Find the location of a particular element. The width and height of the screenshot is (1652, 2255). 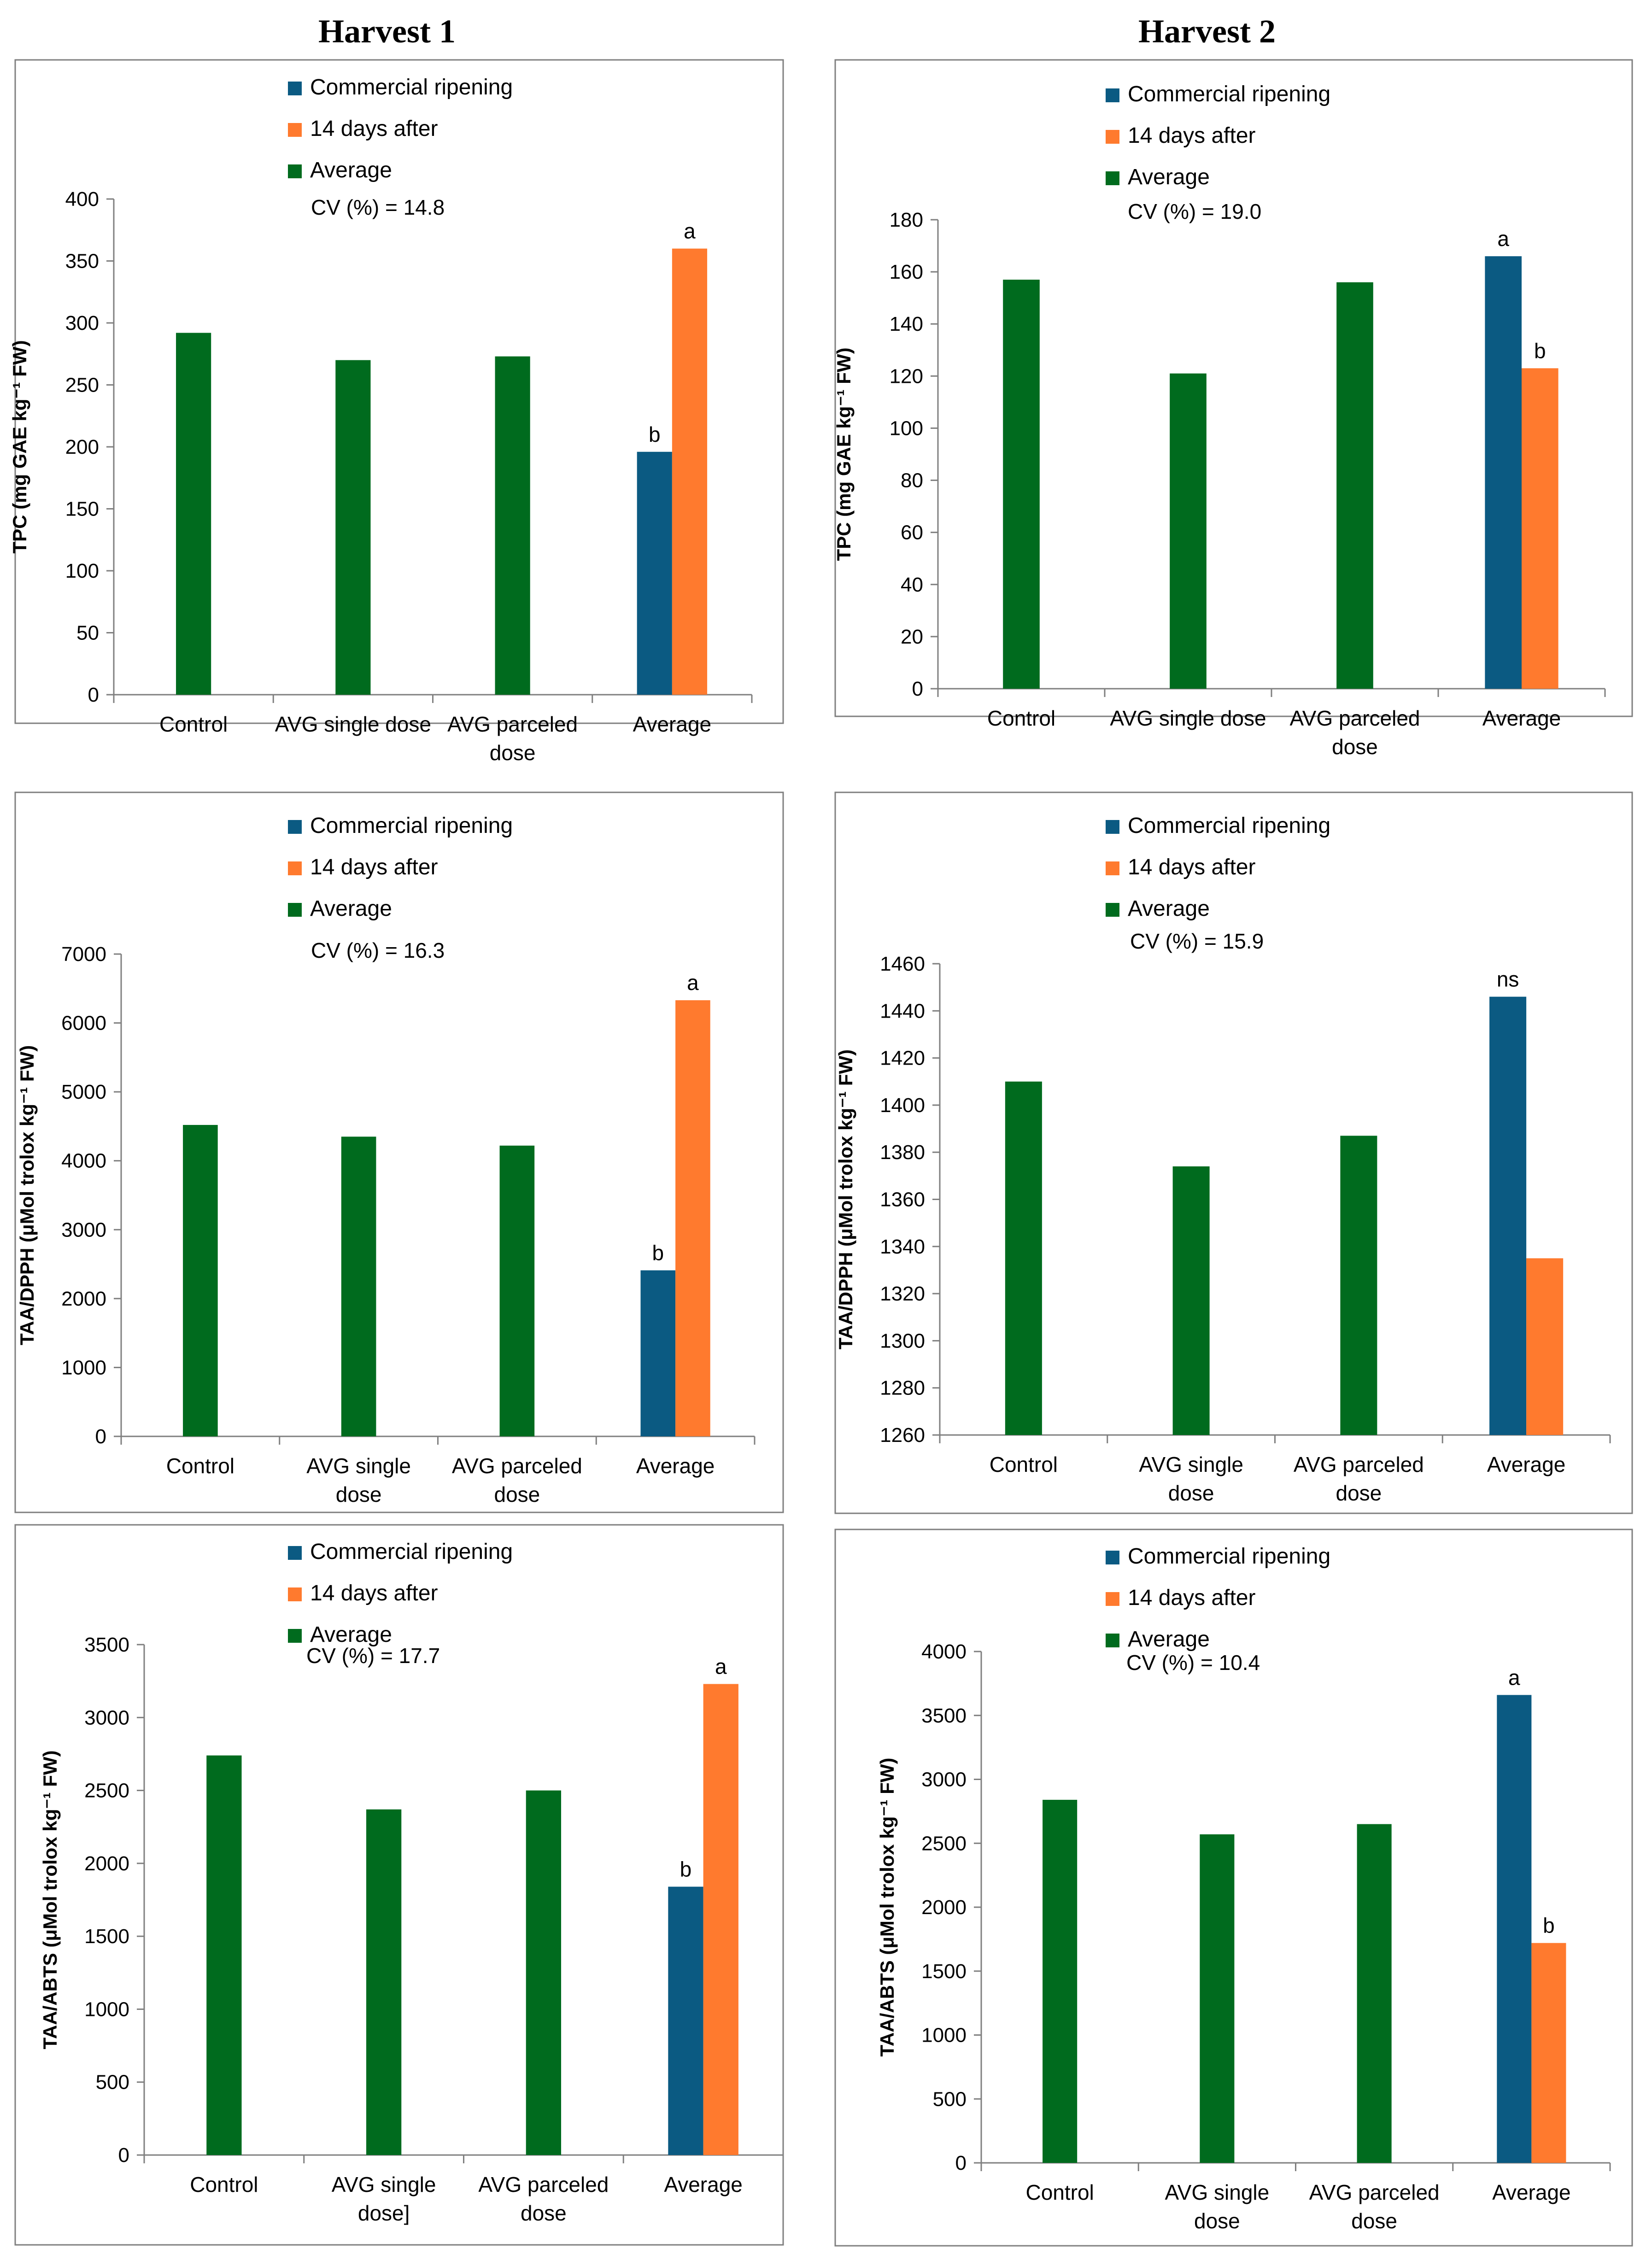

y-tick-label: 500 is located at coordinates (113, 2082).